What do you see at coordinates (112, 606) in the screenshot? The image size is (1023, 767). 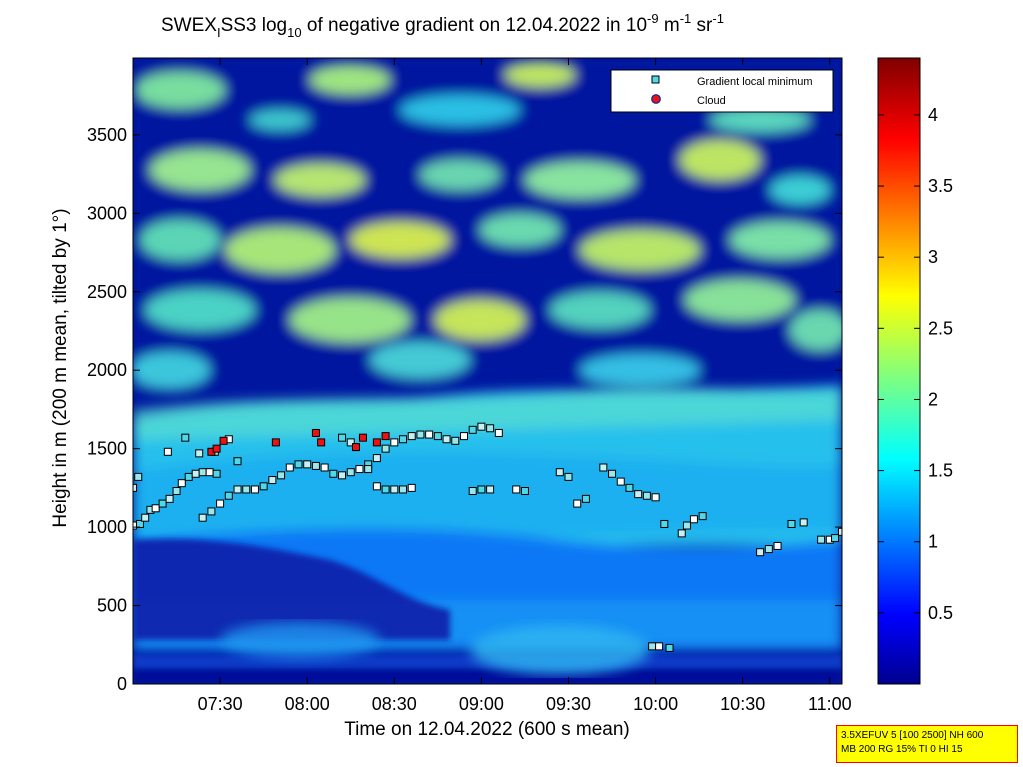 I see `y-tick-label: 500` at bounding box center [112, 606].